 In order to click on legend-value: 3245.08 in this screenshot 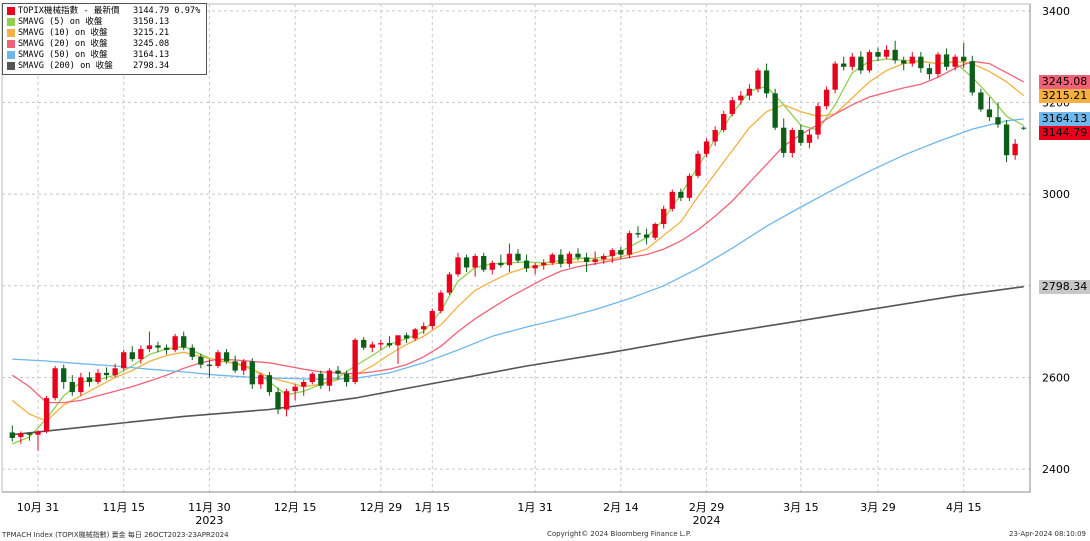, I will do `click(151, 44)`.